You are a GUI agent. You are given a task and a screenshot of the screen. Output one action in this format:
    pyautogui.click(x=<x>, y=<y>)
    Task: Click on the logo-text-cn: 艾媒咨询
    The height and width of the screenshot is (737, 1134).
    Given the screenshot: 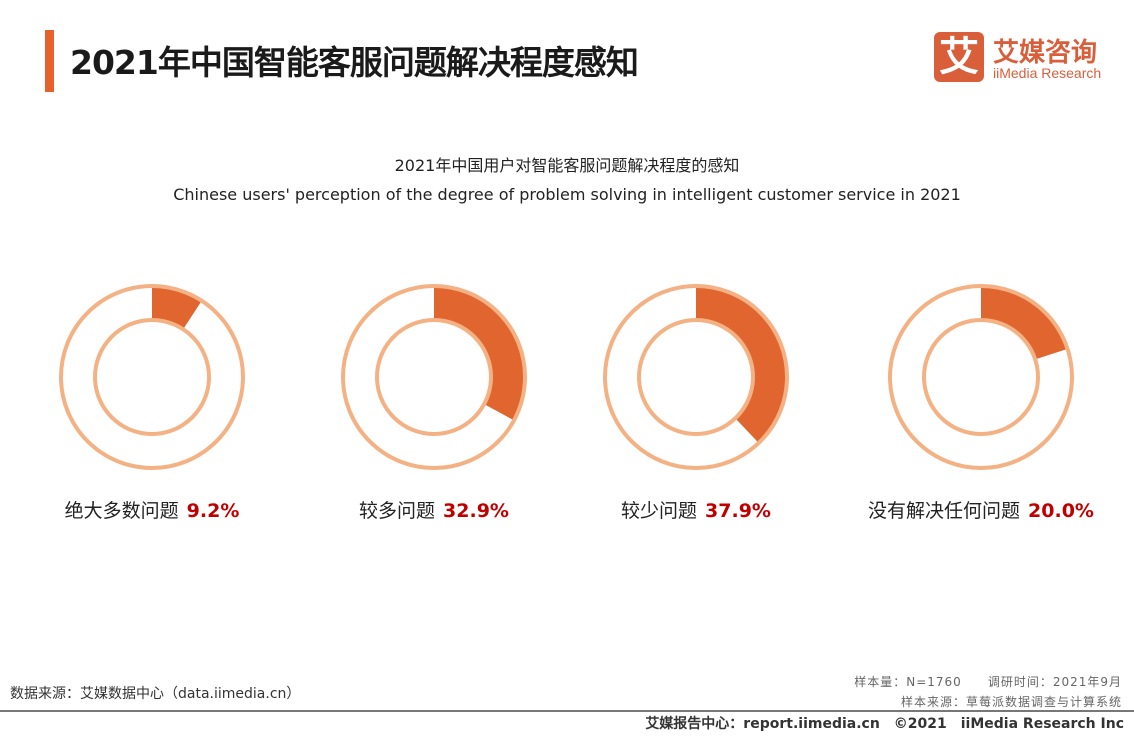 What is the action you would take?
    pyautogui.click(x=1045, y=53)
    